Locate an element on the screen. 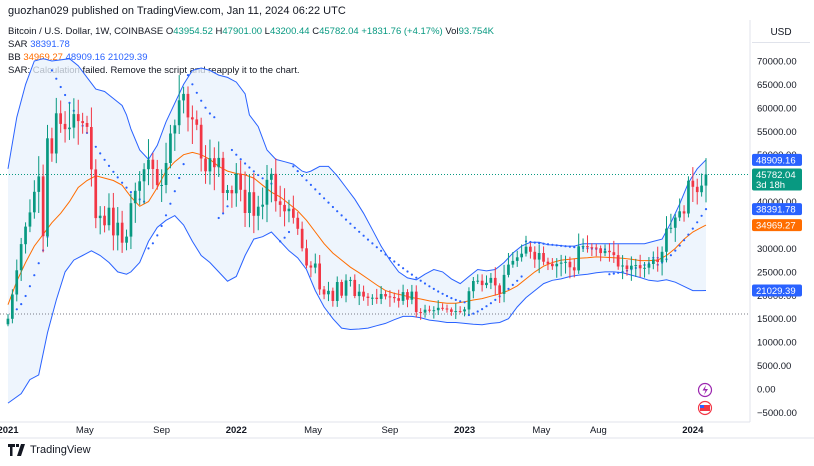 The image size is (814, 466). lightning-glyph-icon is located at coordinates (705, 390).